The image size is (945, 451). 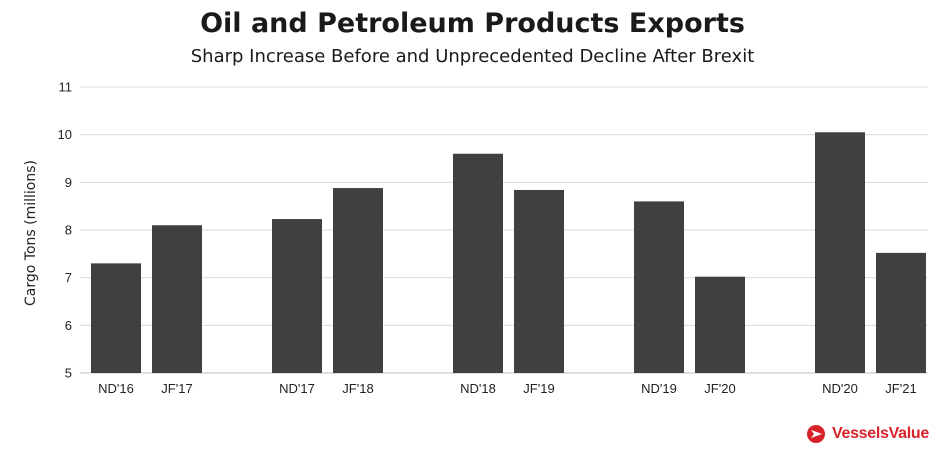 I want to click on x-tick-label: JF'19, so click(x=538, y=388).